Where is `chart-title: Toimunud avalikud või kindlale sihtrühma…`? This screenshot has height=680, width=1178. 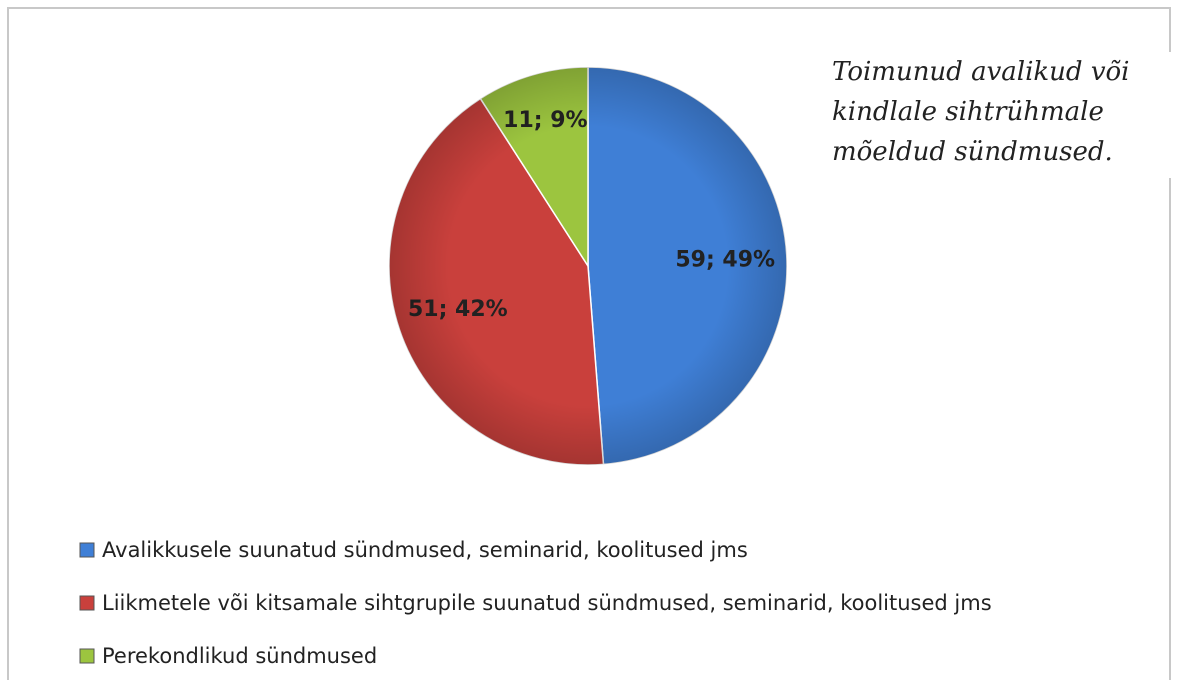
chart-title: Toimunud avalikud või kindlale sihtrühma… is located at coordinates (1002, 115).